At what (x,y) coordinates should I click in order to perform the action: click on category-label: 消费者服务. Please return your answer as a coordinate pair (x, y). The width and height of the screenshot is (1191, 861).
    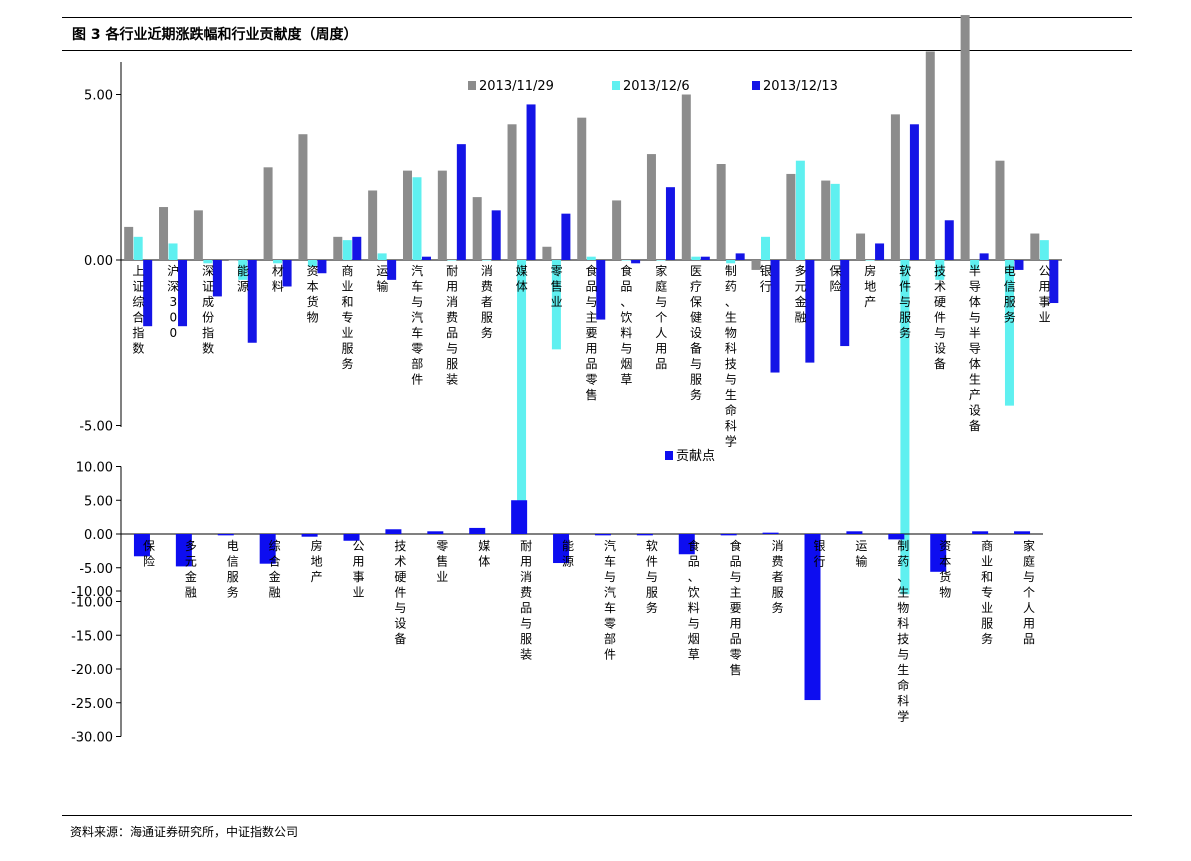
    Looking at the image, I should click on (487, 302).